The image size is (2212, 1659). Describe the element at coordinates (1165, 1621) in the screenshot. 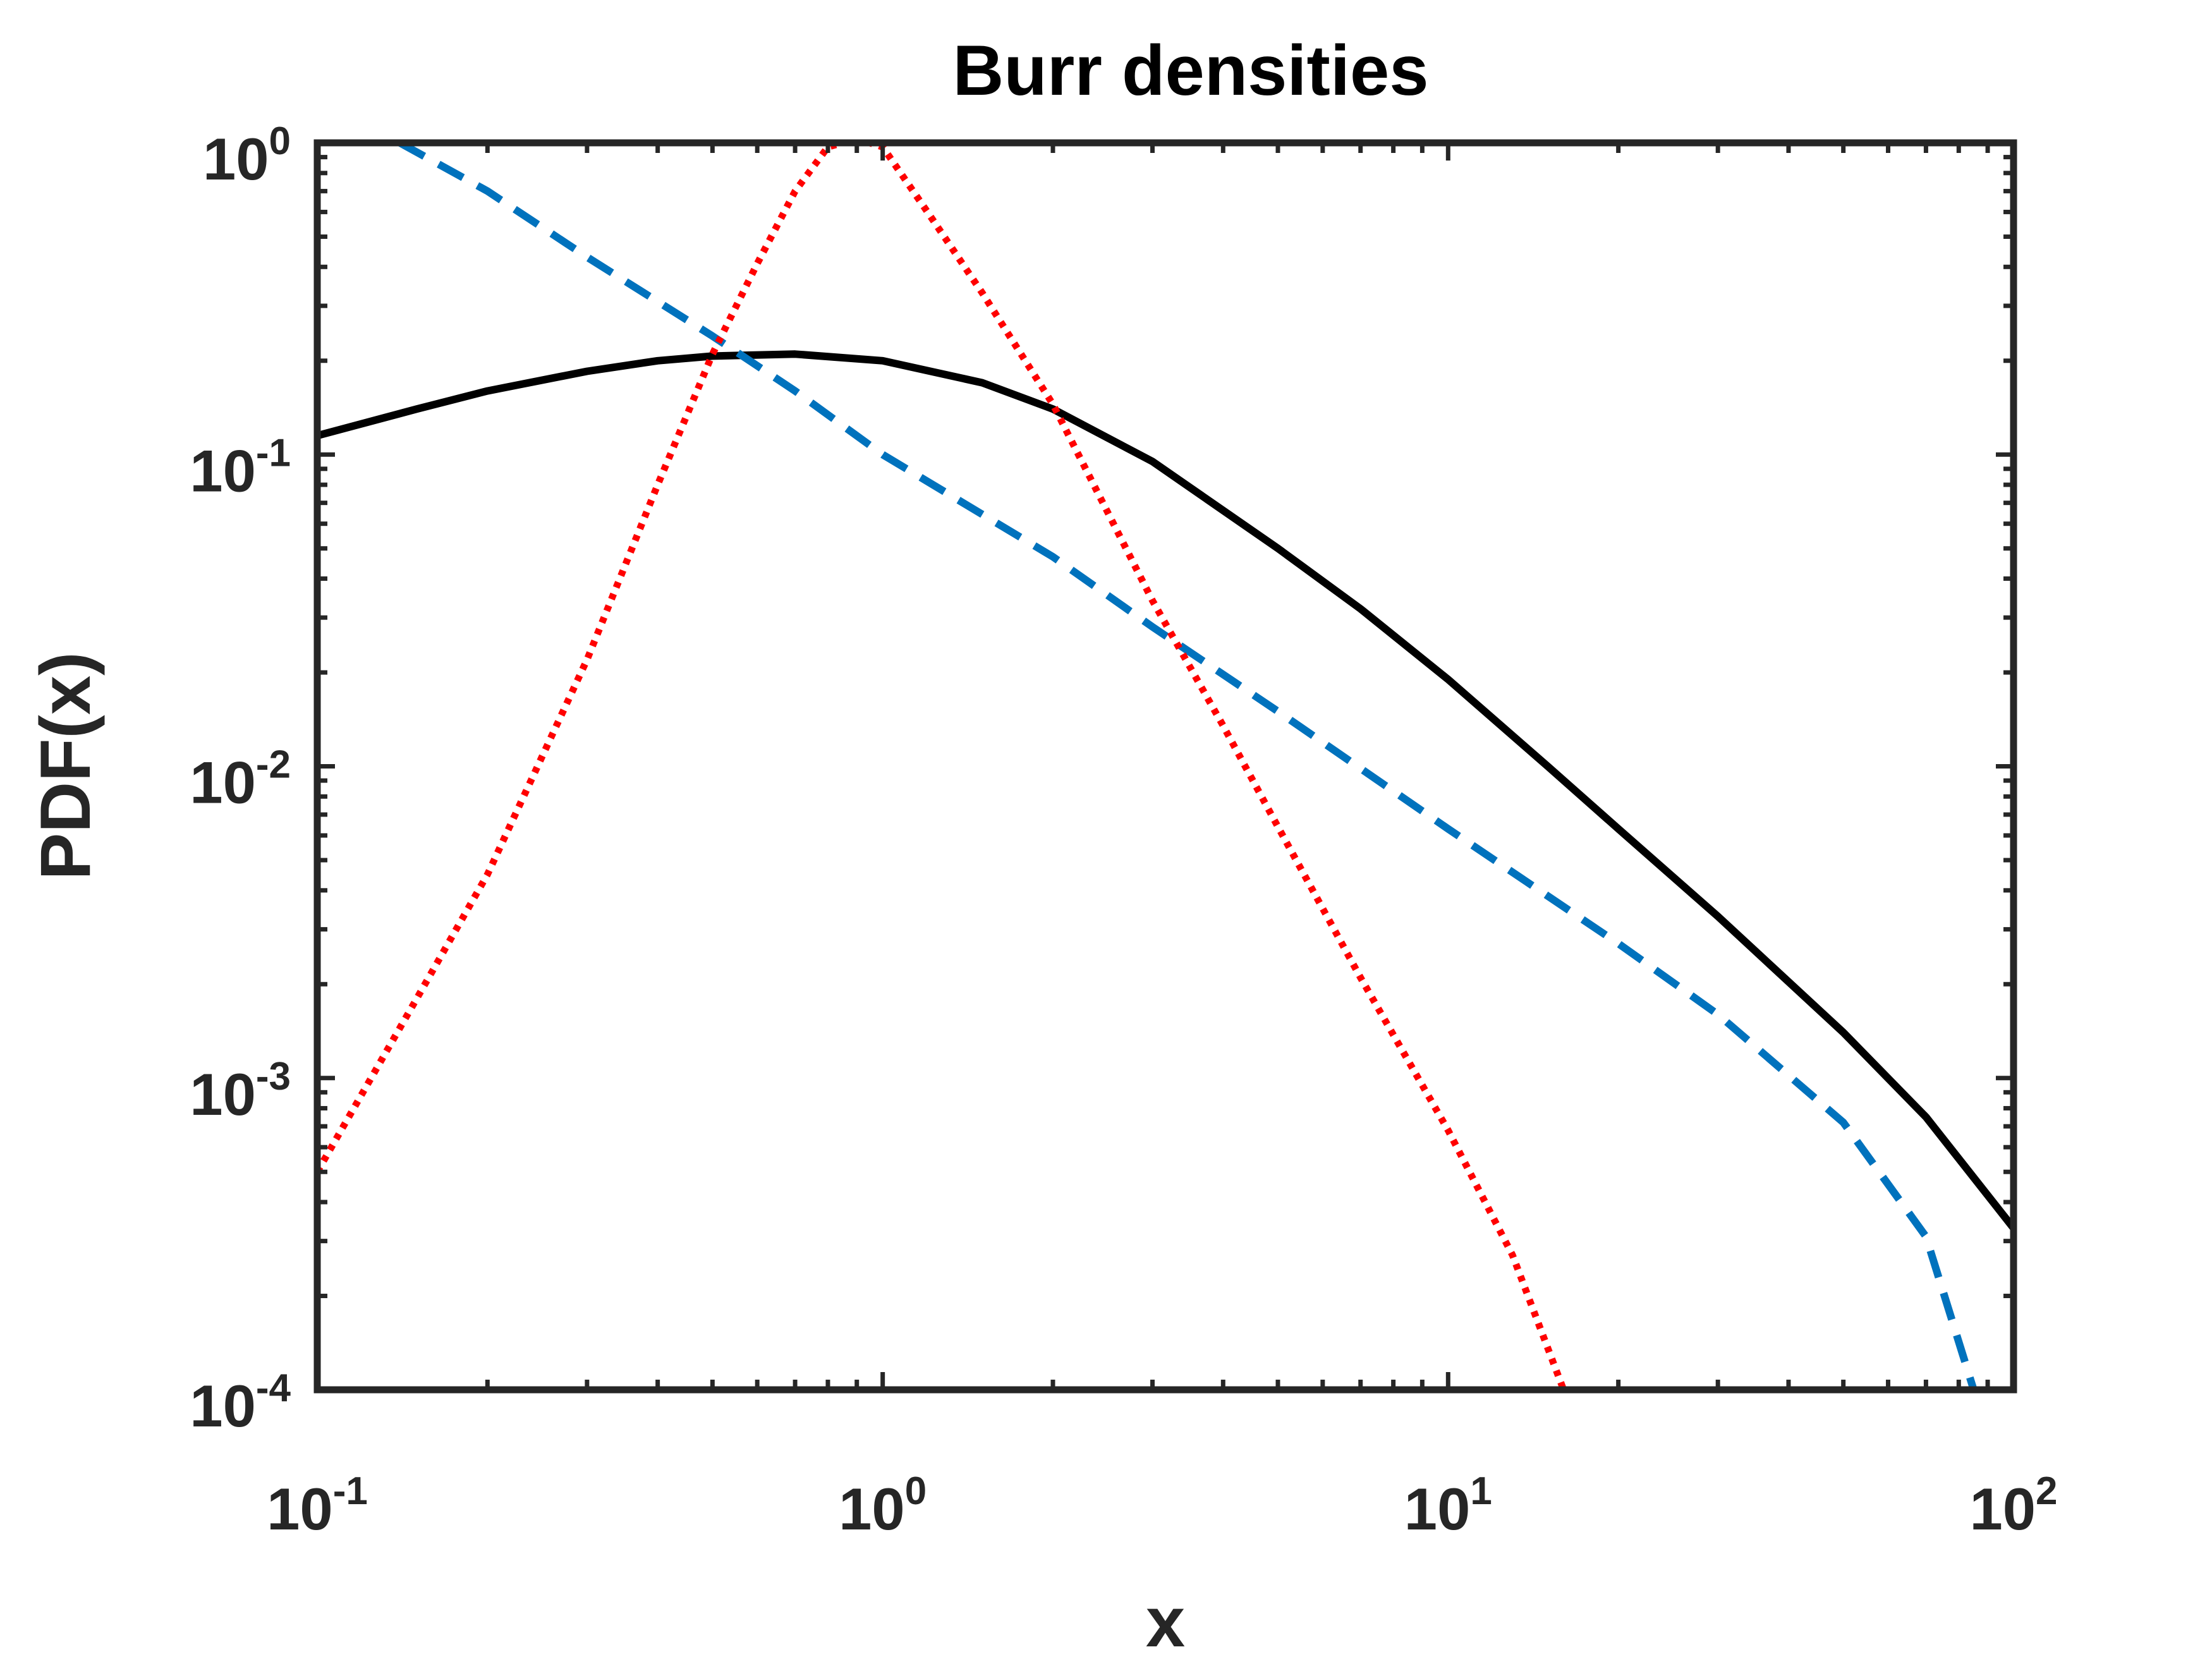

I see `x-axis-label: x` at that location.